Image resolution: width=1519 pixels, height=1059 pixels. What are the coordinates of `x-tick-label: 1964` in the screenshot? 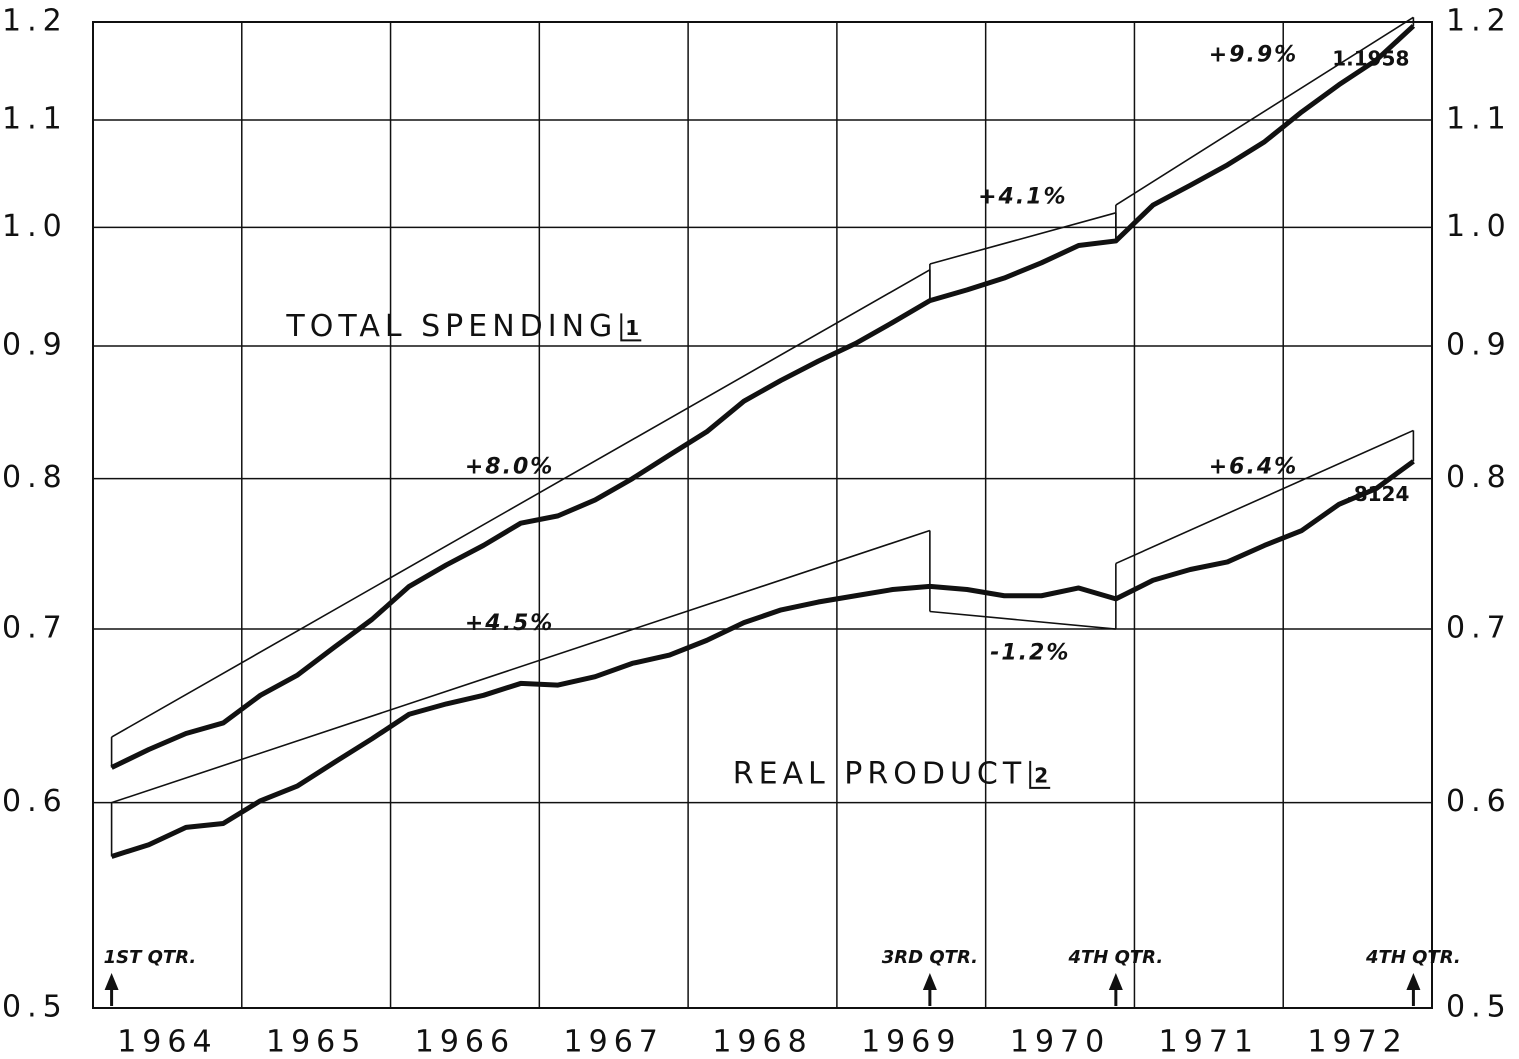 It's located at (167, 1042).